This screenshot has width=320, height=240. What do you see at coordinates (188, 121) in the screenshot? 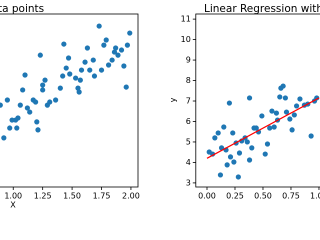
I see `y-tick-label: 6` at bounding box center [188, 121].